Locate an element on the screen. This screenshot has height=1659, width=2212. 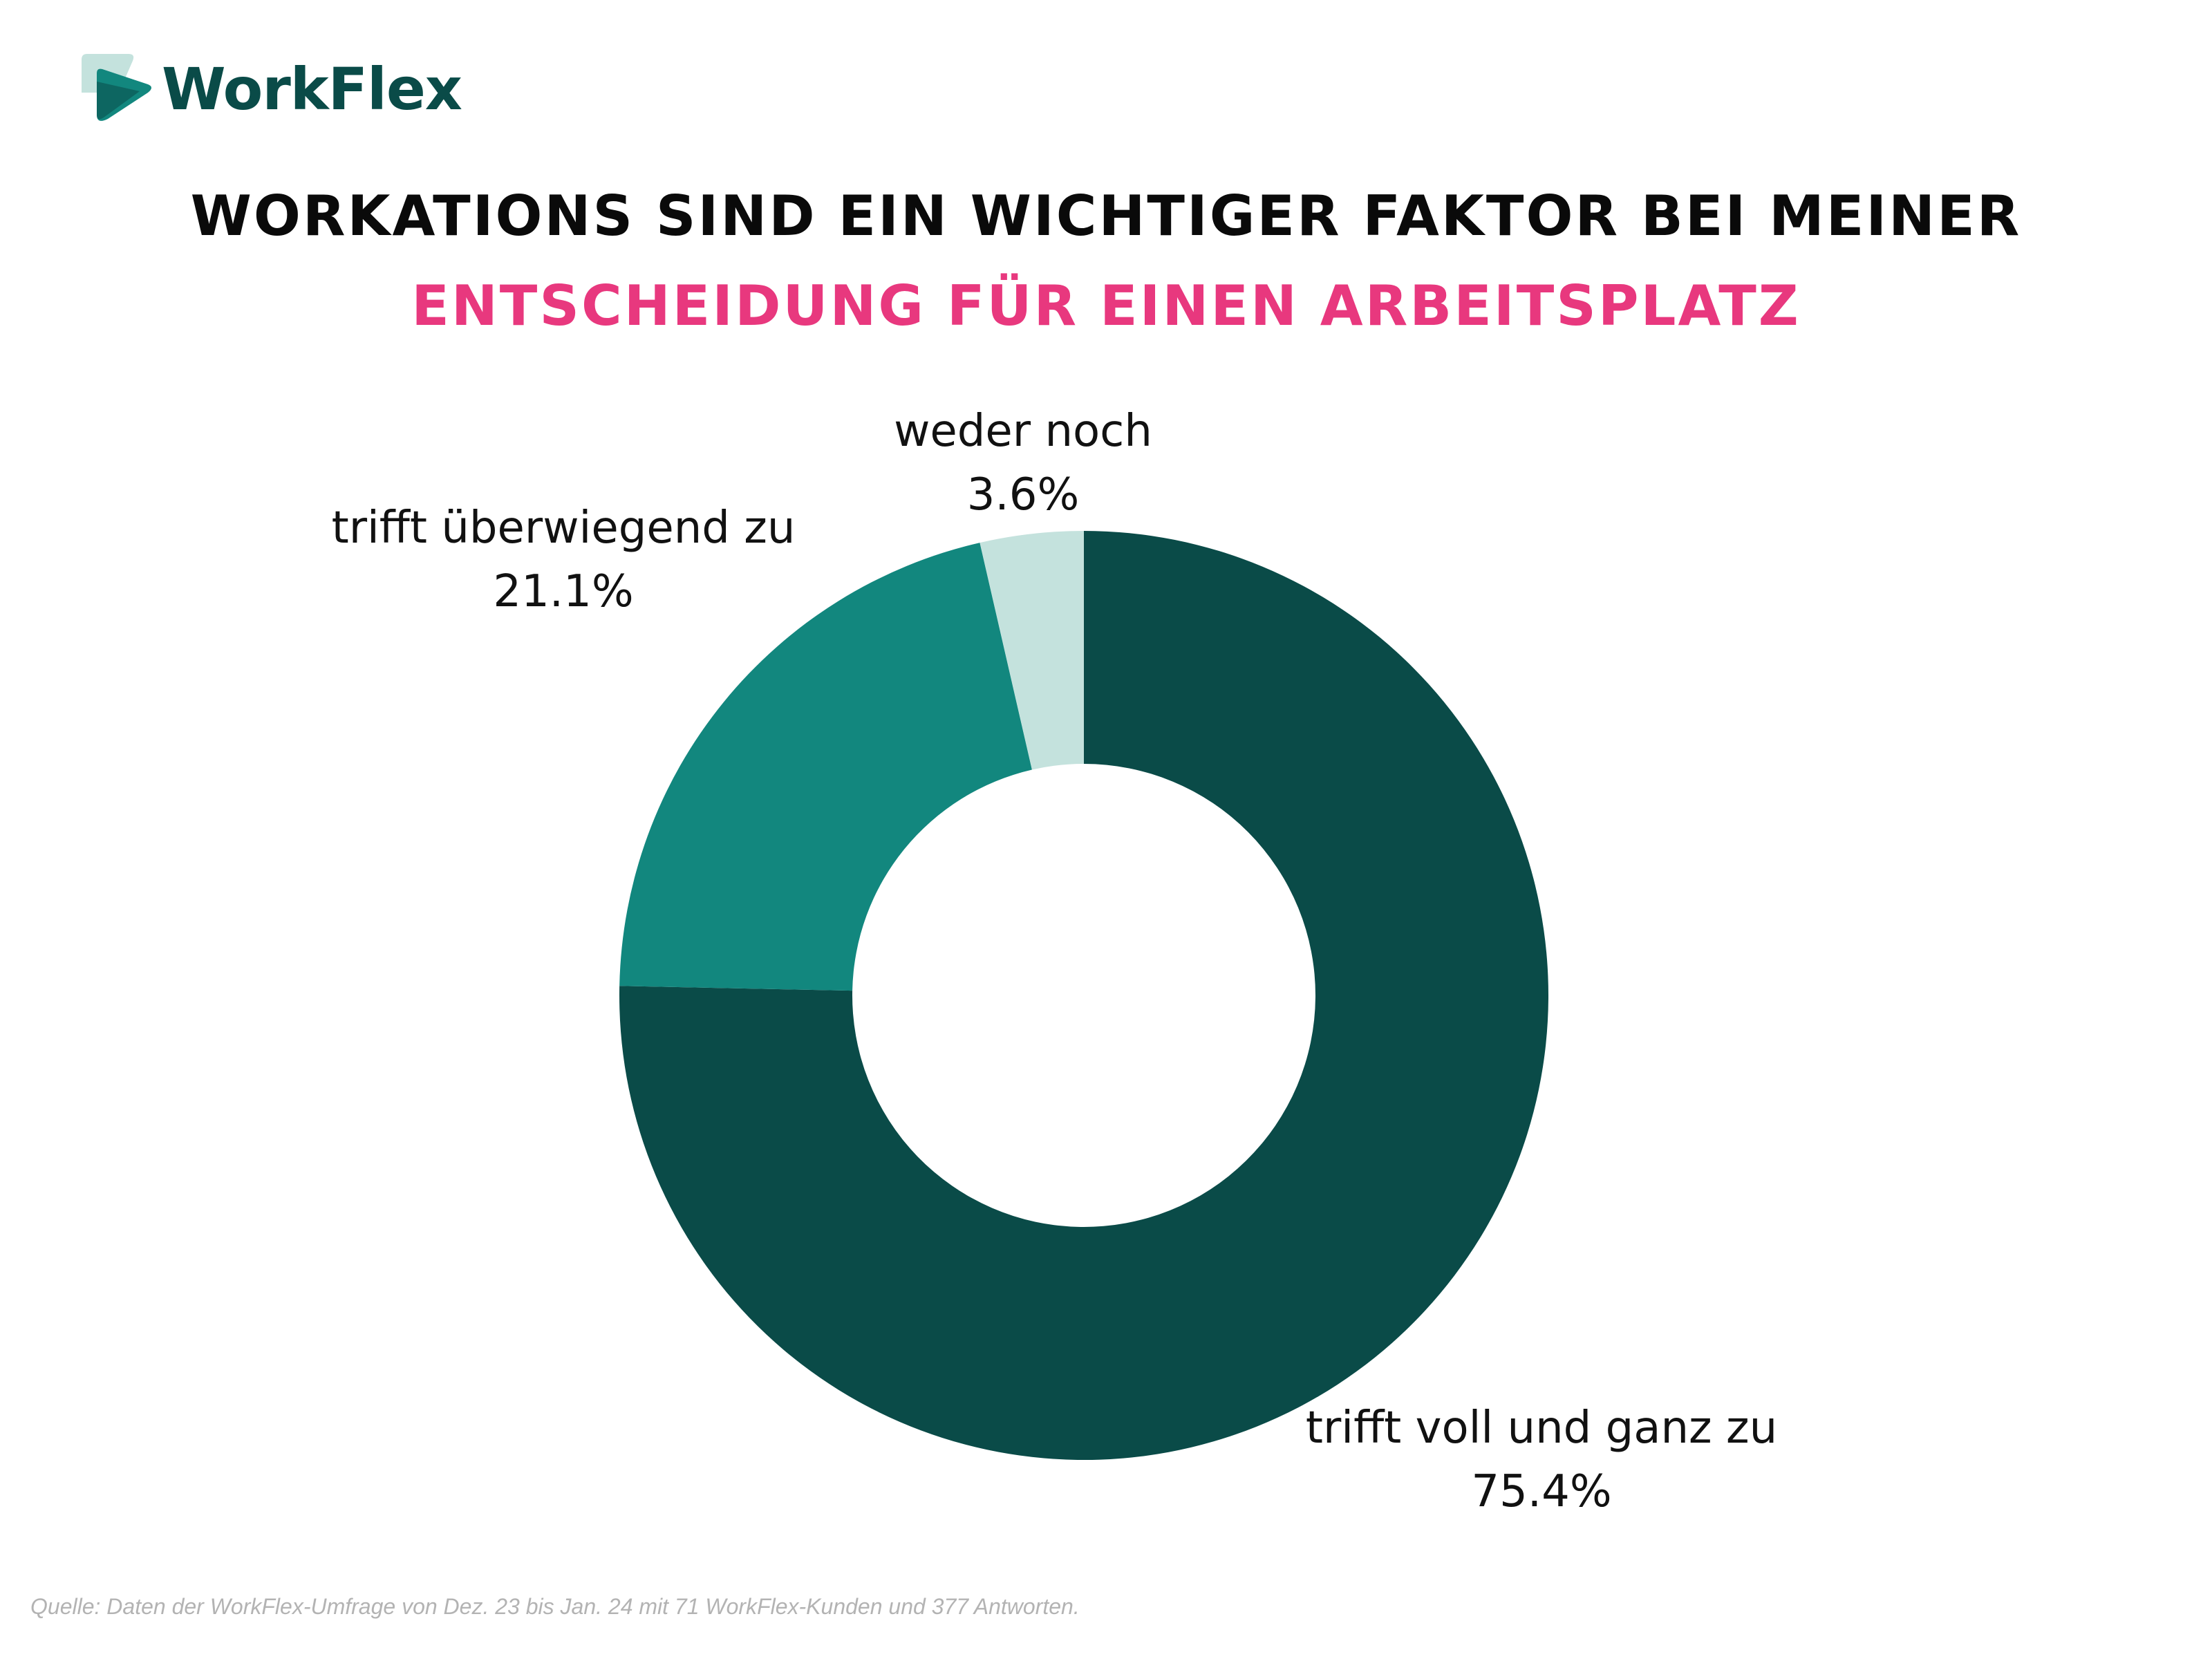
chart-title-line2: ENTSCHEIDUNG FÜR EINEN ARBEITSPLATZ is located at coordinates (1106, 306).